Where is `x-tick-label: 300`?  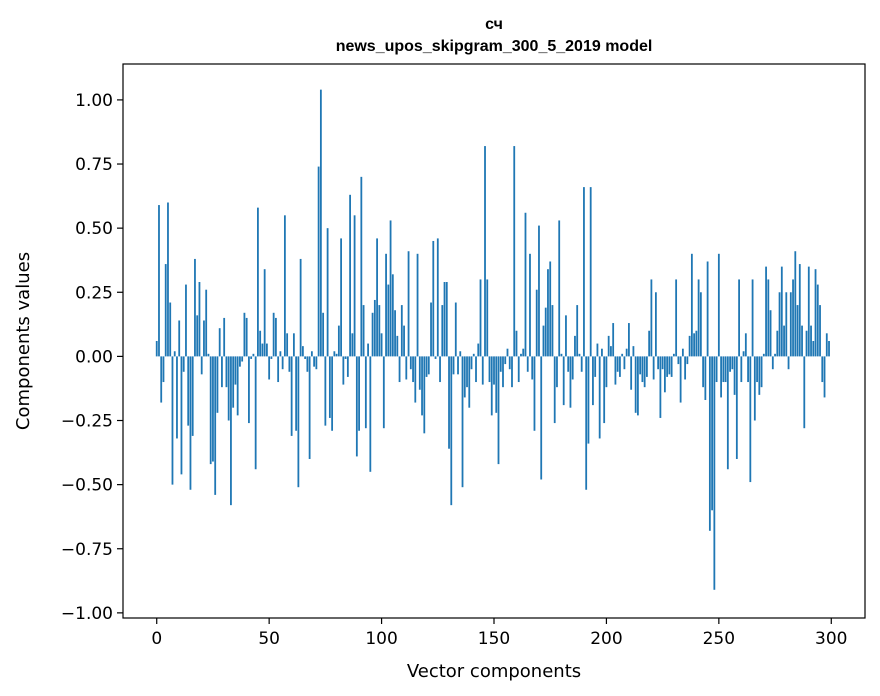
x-tick-label: 300 is located at coordinates (831, 639).